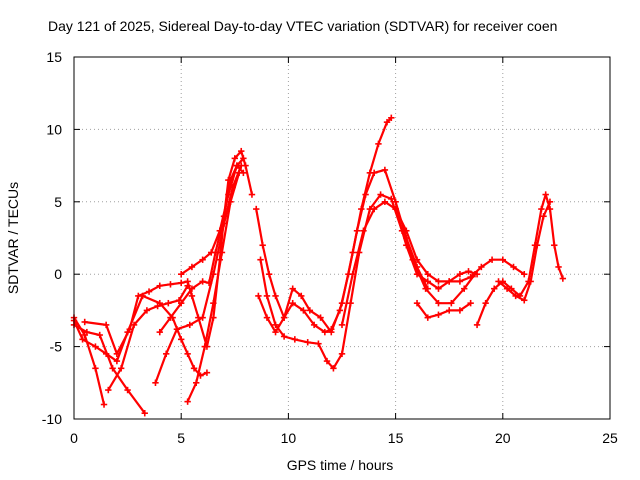  I want to click on x-axis-label: GPS time / hours, so click(340, 465).